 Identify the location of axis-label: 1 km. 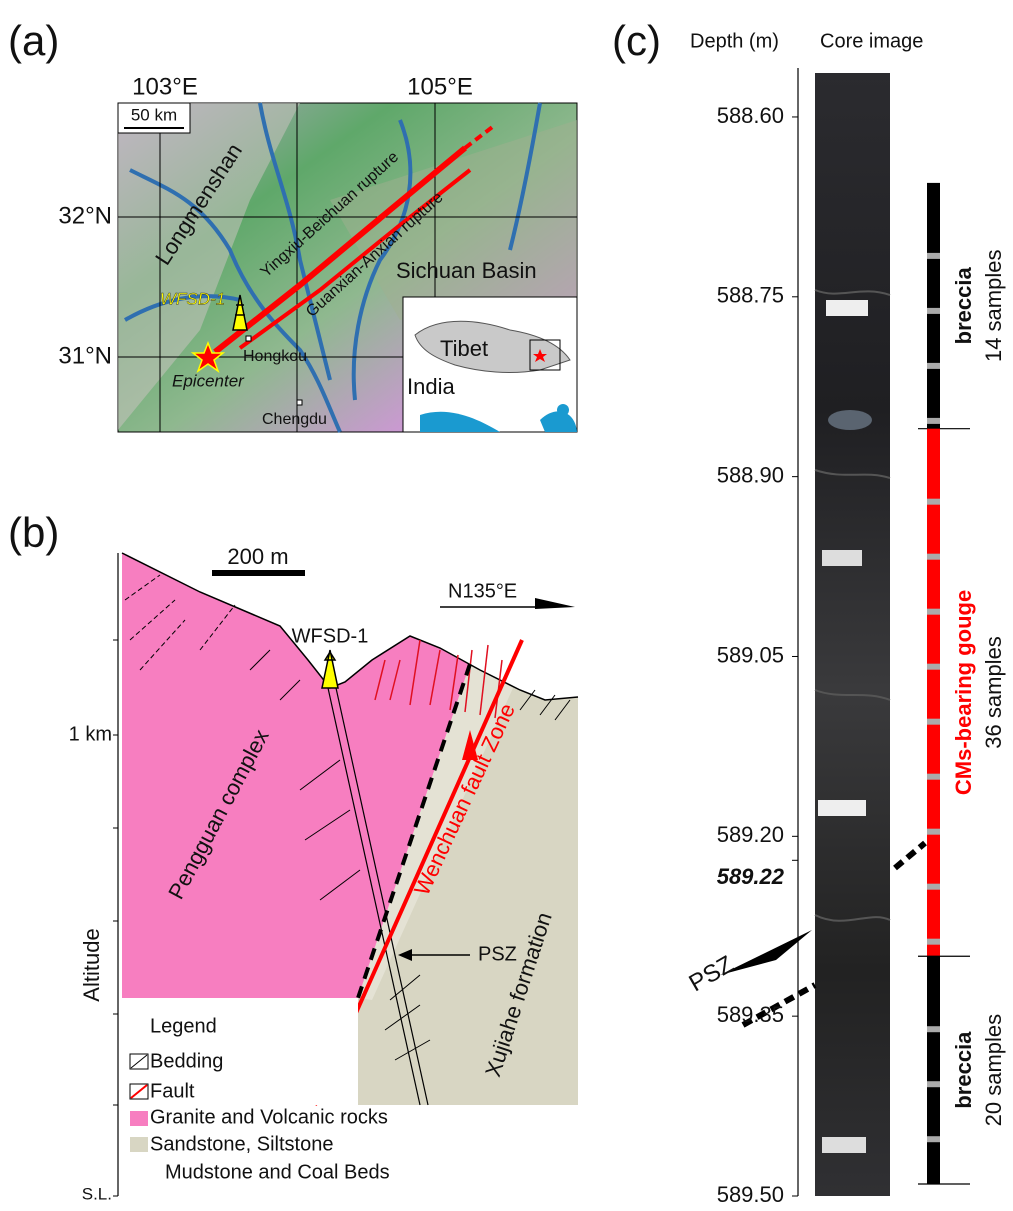
(90, 734).